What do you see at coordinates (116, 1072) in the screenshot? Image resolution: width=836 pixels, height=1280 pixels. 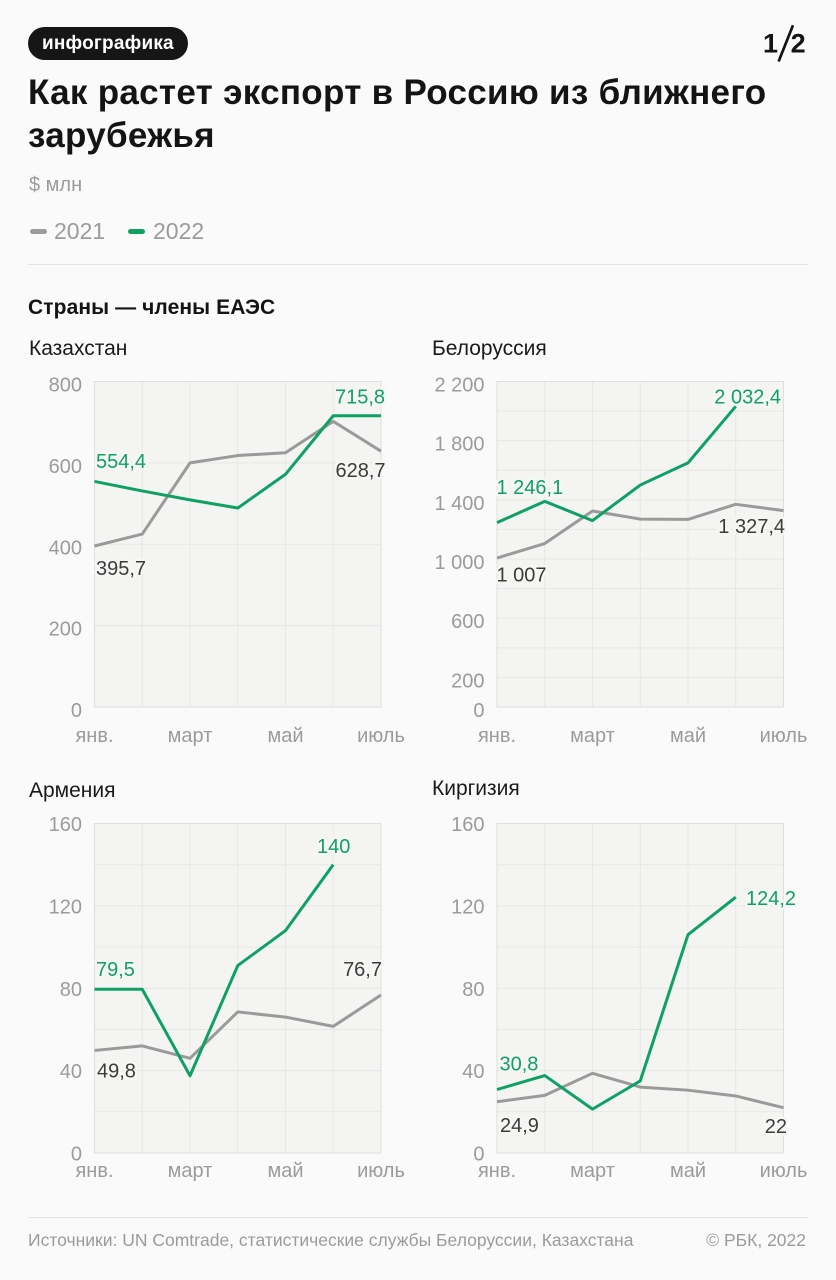 I see `svg-text: 49,8` at bounding box center [116, 1072].